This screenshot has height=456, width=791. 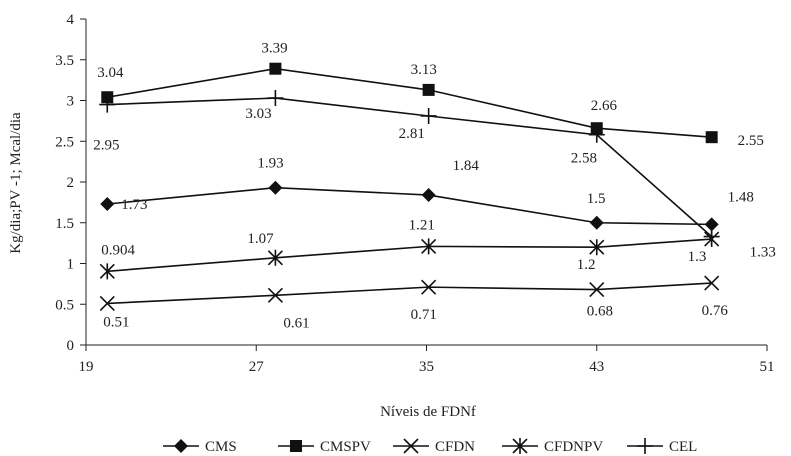 What do you see at coordinates (64, 305) in the screenshot?
I see `y-tick-label: 0.5` at bounding box center [64, 305].